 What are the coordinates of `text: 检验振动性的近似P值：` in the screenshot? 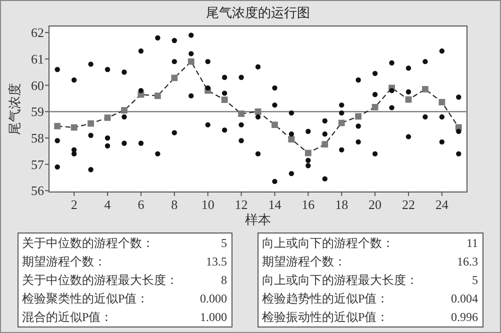 It's located at (325, 317).